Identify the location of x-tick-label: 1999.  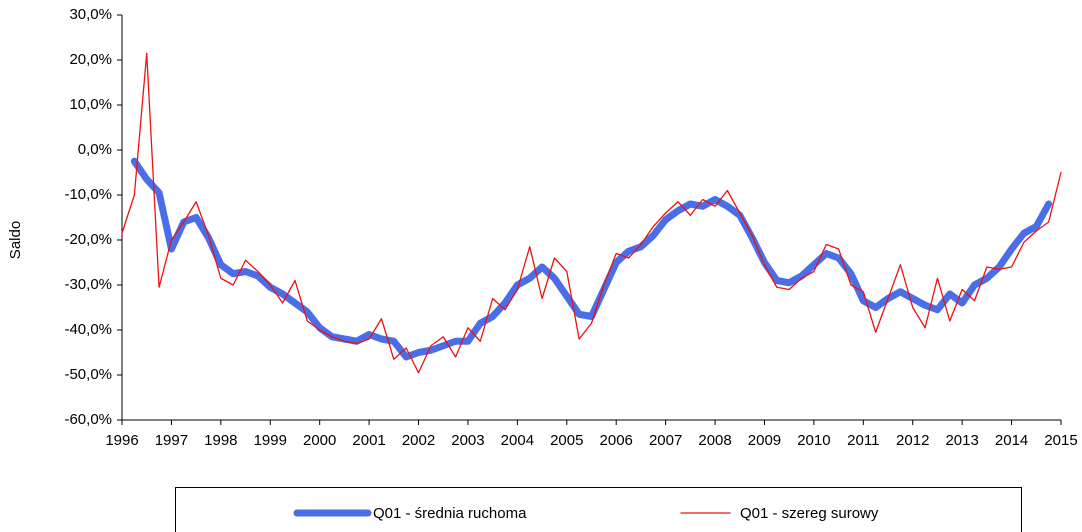
(270, 440).